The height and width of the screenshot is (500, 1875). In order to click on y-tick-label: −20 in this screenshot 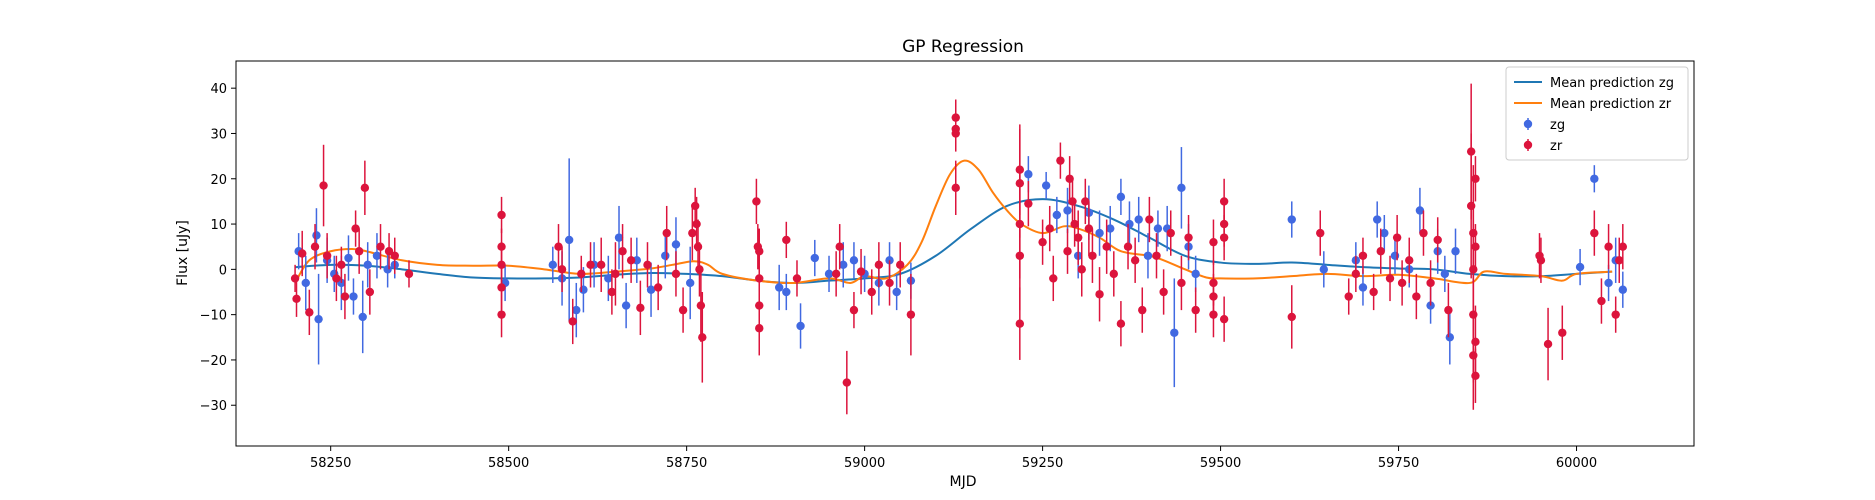, I will do `click(213, 361)`.